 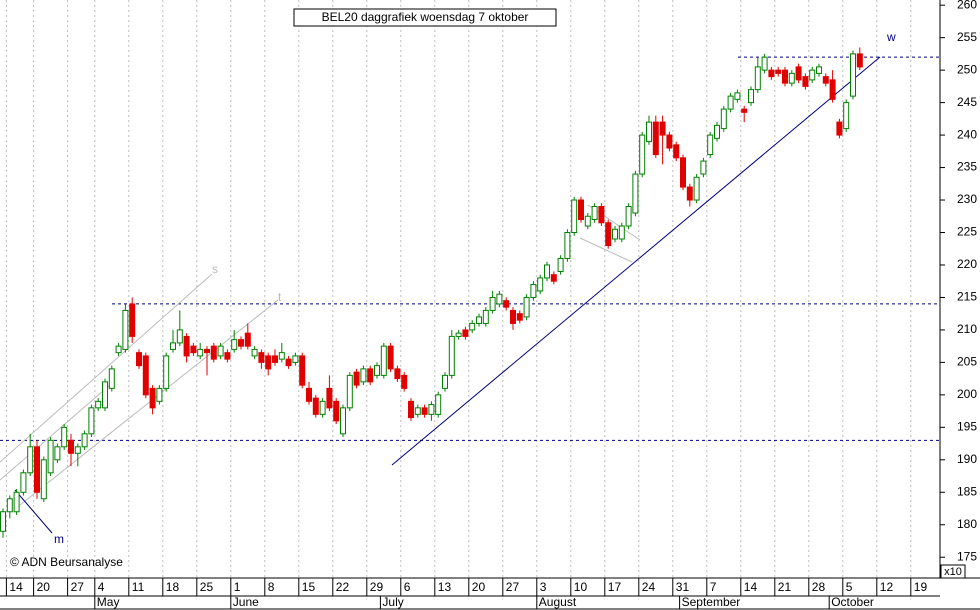 What do you see at coordinates (967, 394) in the screenshot?
I see `y-tick-label: 200` at bounding box center [967, 394].